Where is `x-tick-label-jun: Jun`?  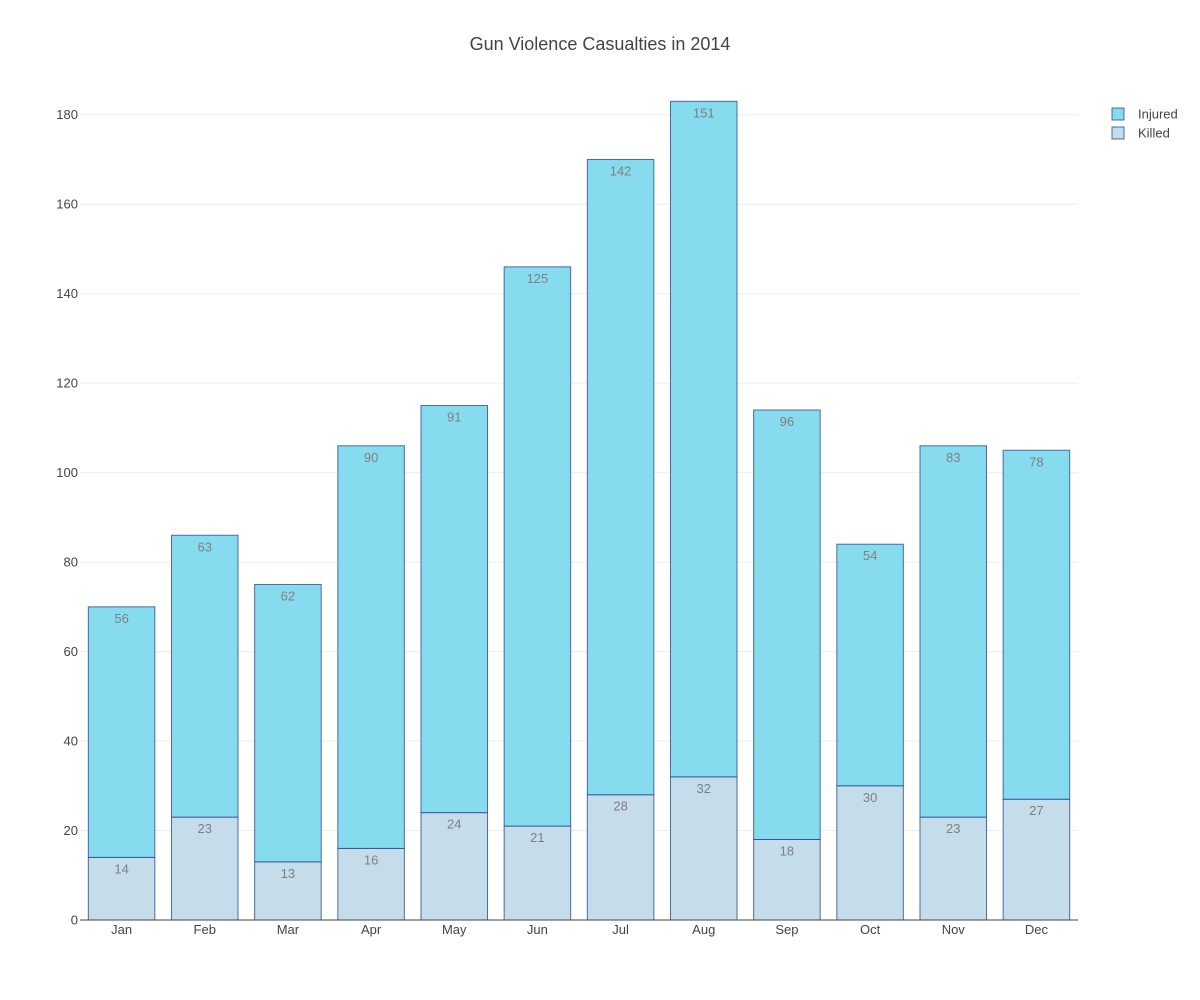 x-tick-label-jun: Jun is located at coordinates (537, 929).